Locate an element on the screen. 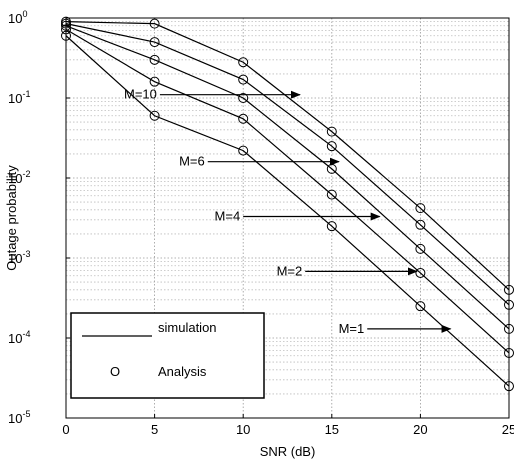 This screenshot has height=464, width=514. legend-box is located at coordinates (167, 355).